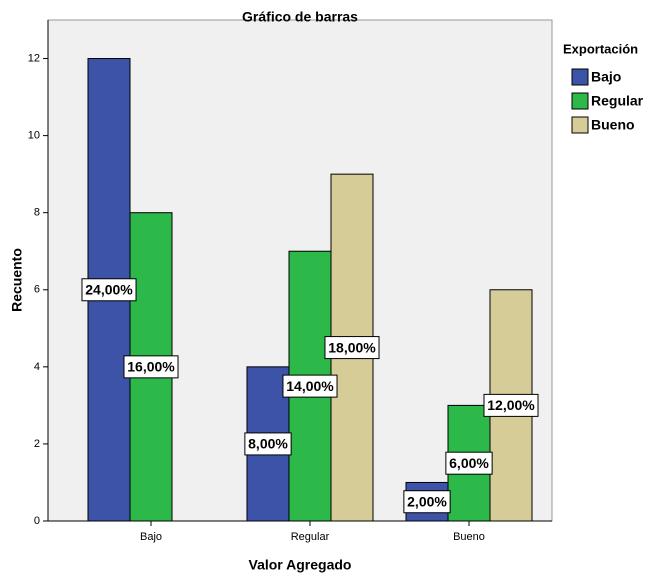  What do you see at coordinates (600, 48) in the screenshot?
I see `legend-title: Exportación` at bounding box center [600, 48].